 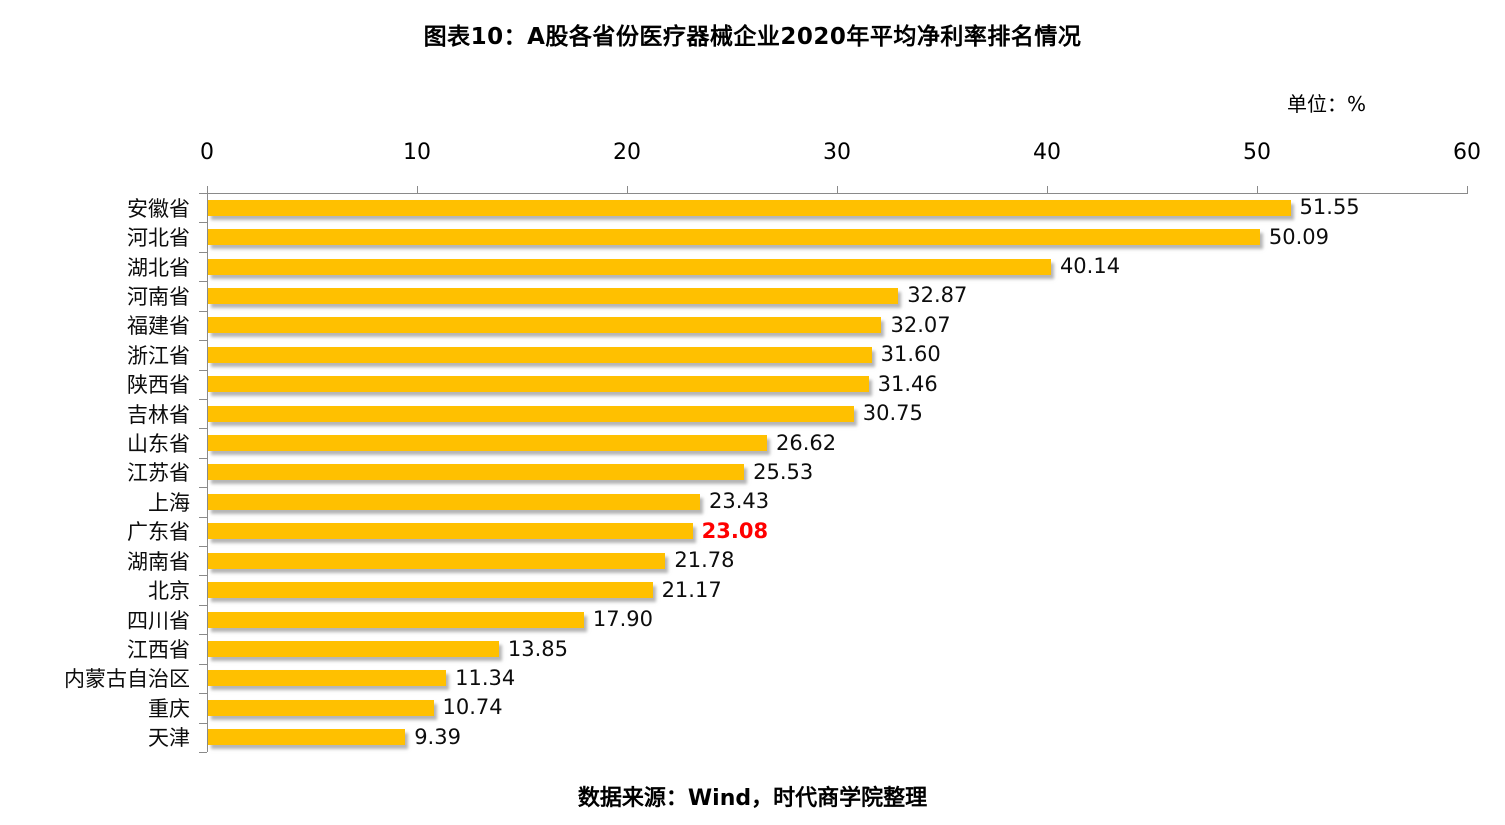 I want to click on bar-row: 32.07, so click(x=837, y=325).